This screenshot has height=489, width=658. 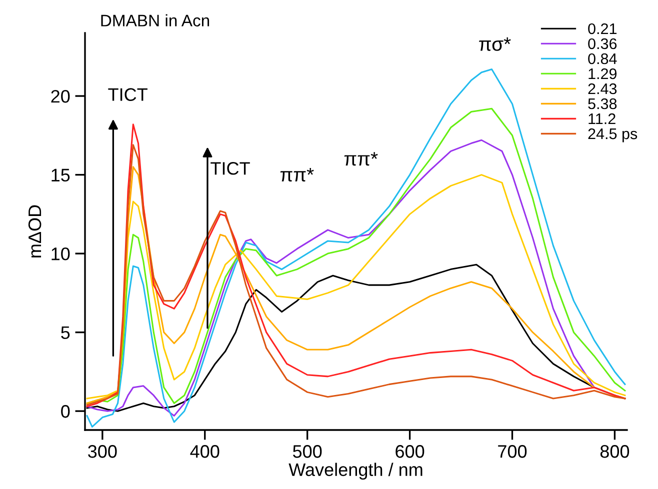 What do you see at coordinates (495, 44) in the screenshot?
I see `annotation: πσ*` at bounding box center [495, 44].